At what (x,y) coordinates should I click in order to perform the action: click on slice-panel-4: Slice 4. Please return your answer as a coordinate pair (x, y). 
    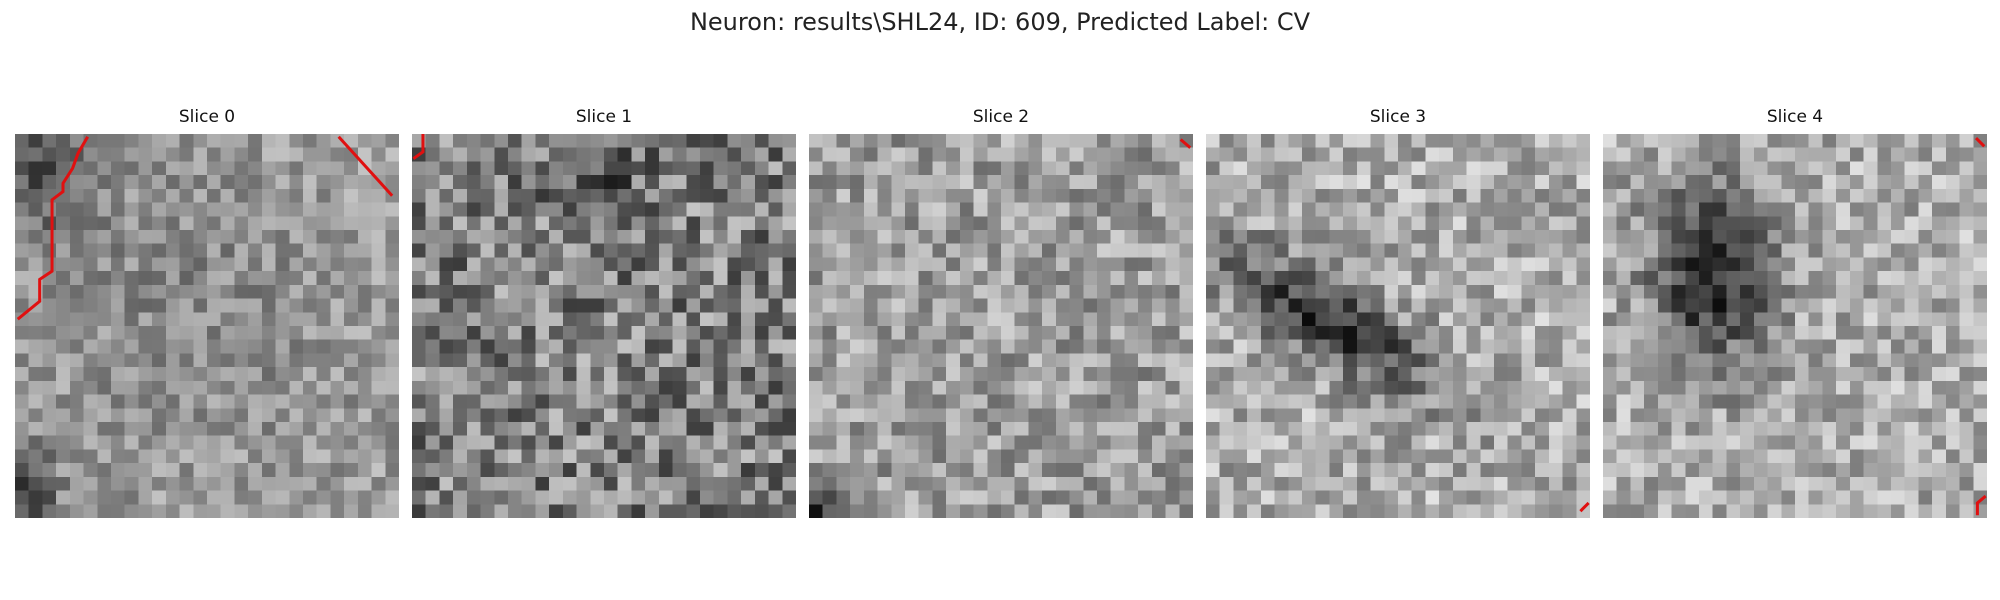
    Looking at the image, I should click on (1795, 312).